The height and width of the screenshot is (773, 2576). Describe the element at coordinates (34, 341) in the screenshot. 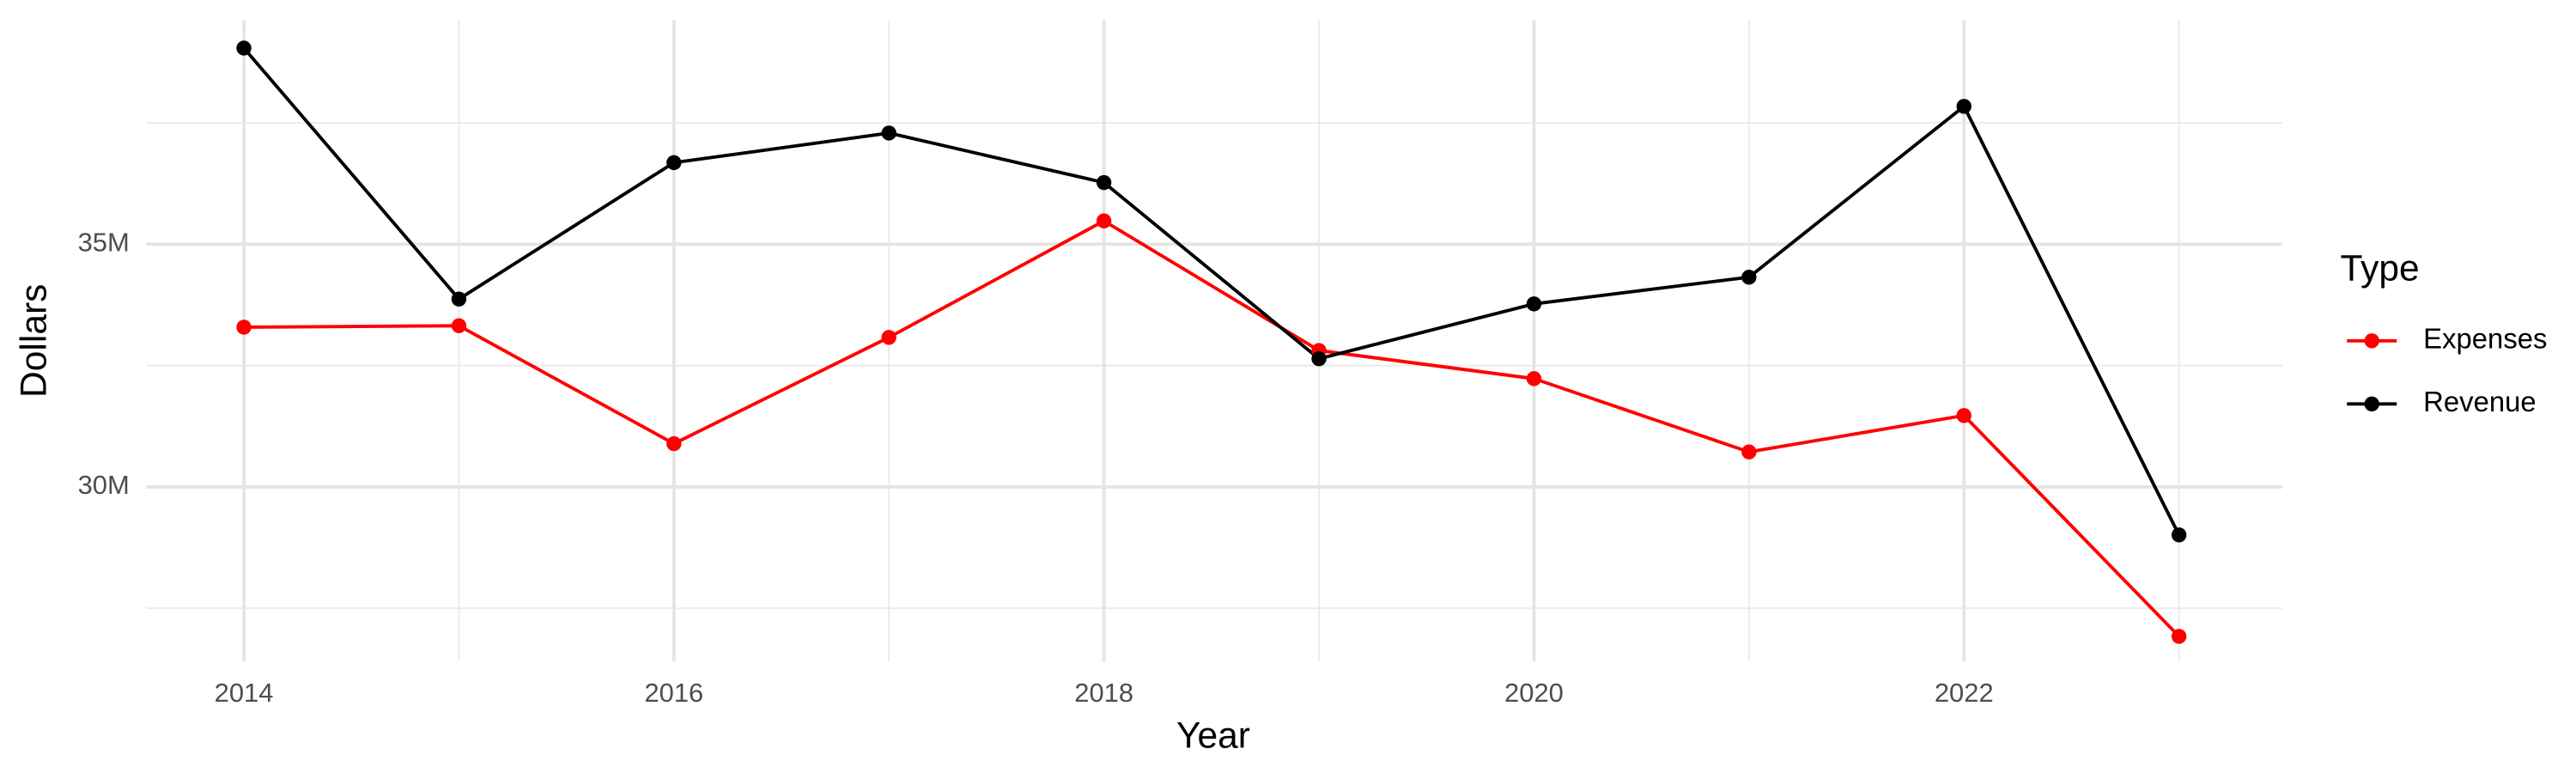

I see `y-axis-title: Dollars` at that location.